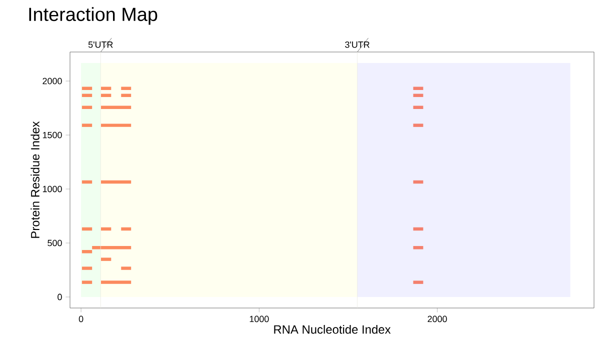 Image resolution: width=600 pixels, height=350 pixels. I want to click on y-tick-label: 2000, so click(52, 81).